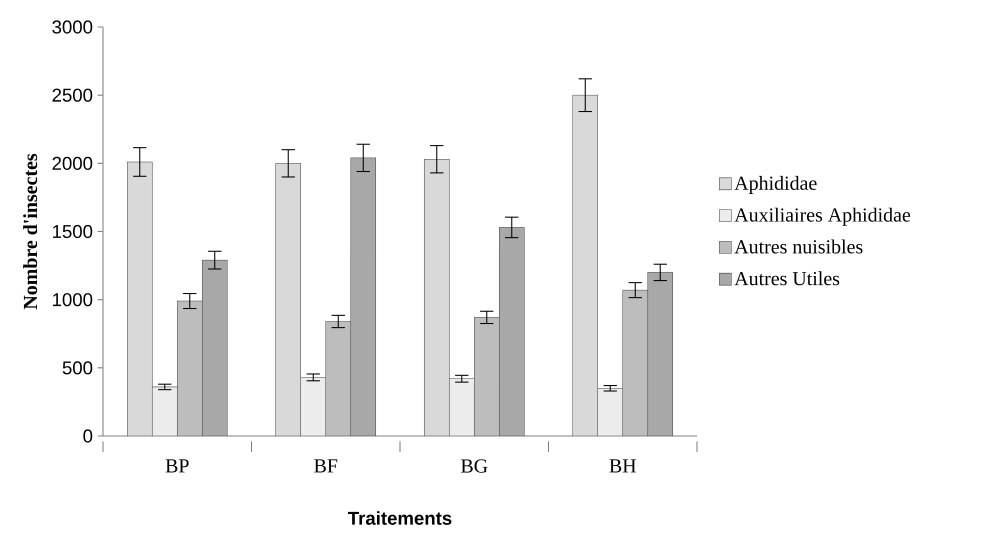  Describe the element at coordinates (775, 185) in the screenshot. I see `legend-label: Aphididae` at that location.